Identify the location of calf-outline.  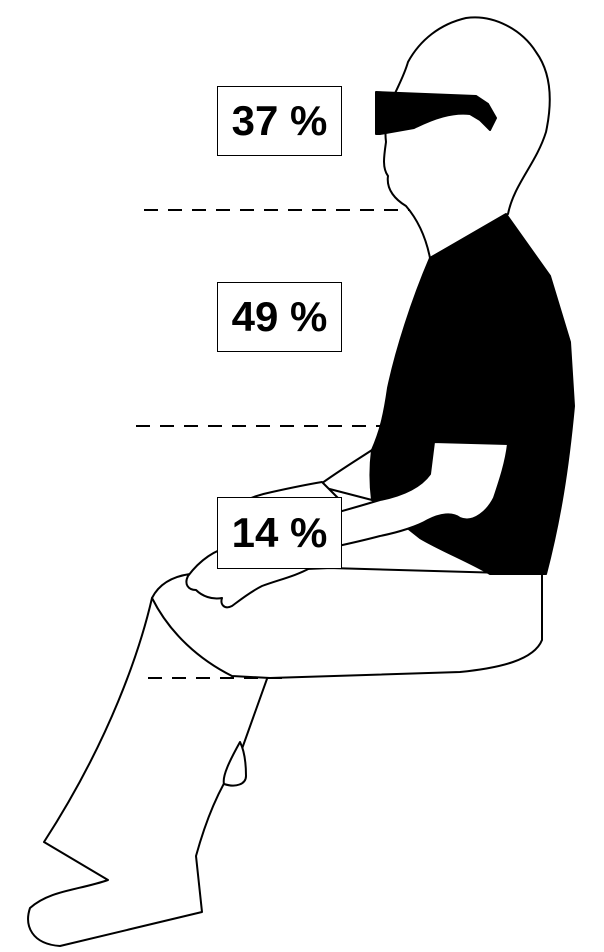
(234, 764).